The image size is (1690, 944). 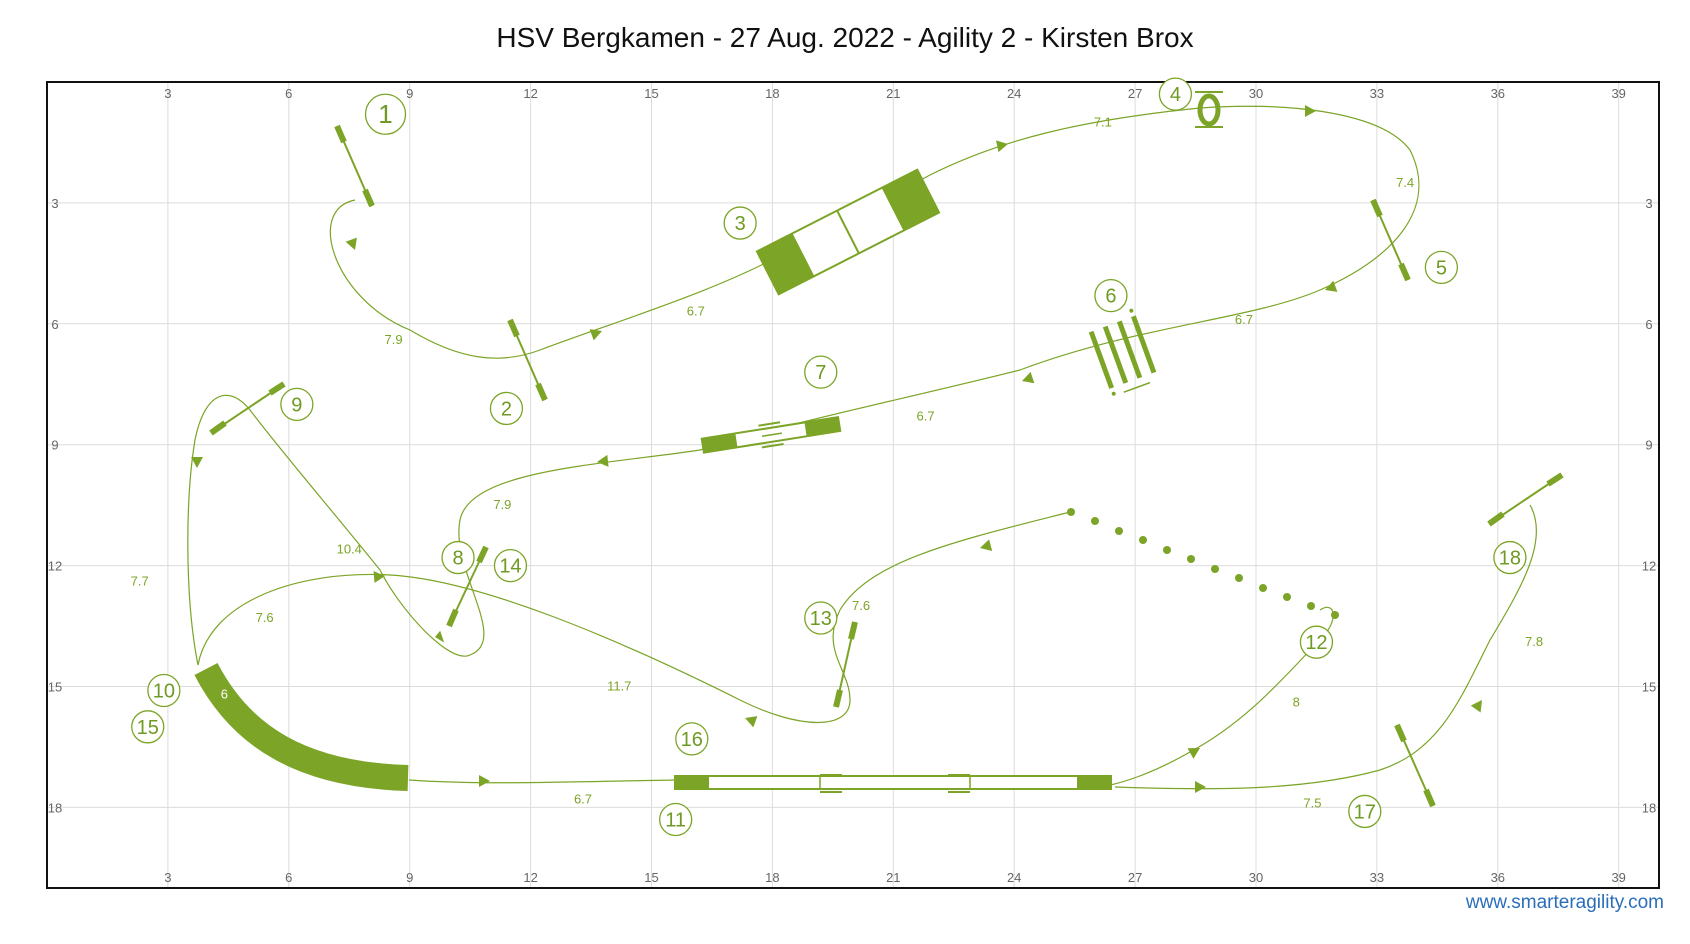 I want to click on distance-label: 8, so click(x=1296, y=702).